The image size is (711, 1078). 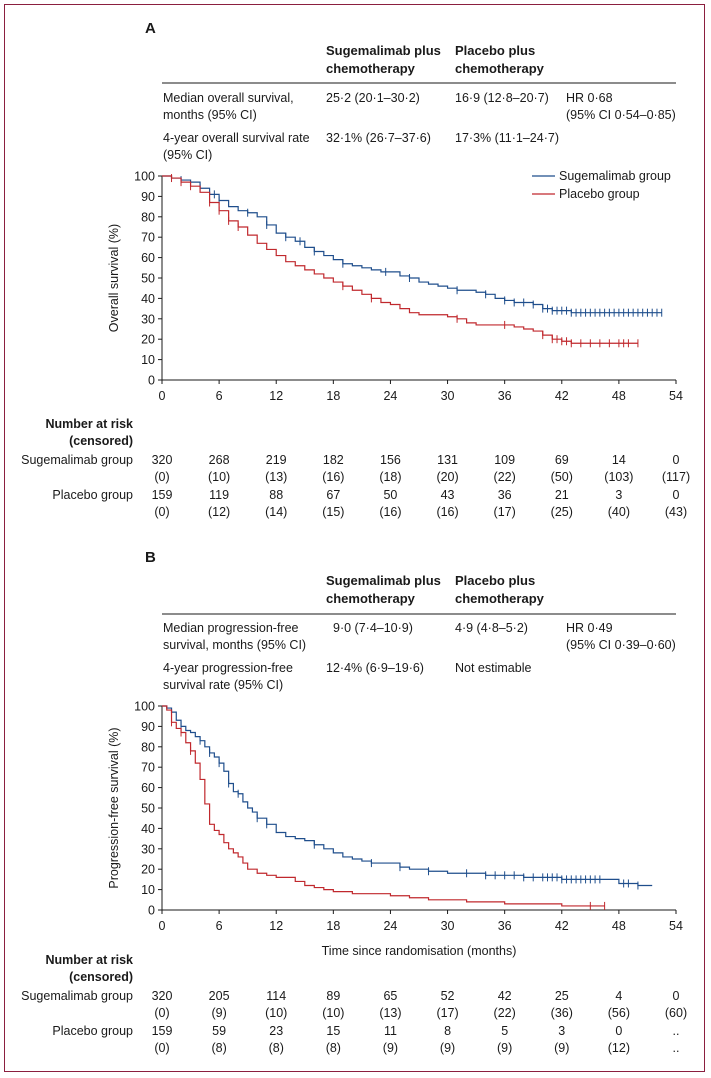 I want to click on risk-count: 5, so click(x=504, y=1031).